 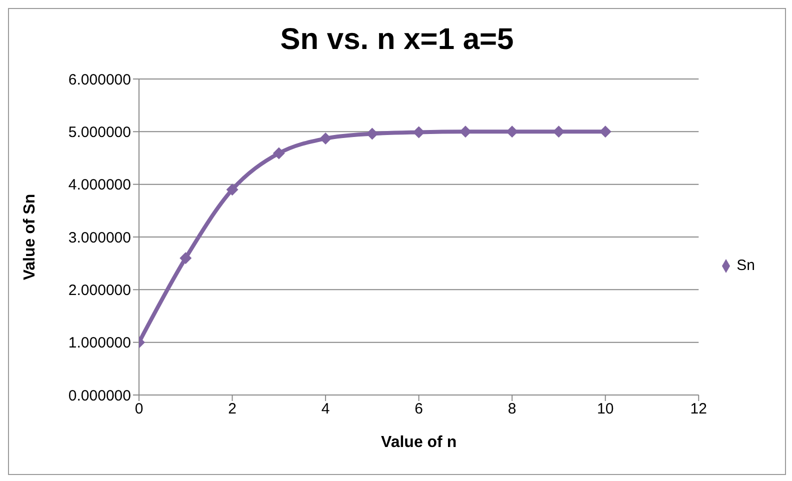 I want to click on x-tick-label: 10, so click(x=605, y=409).